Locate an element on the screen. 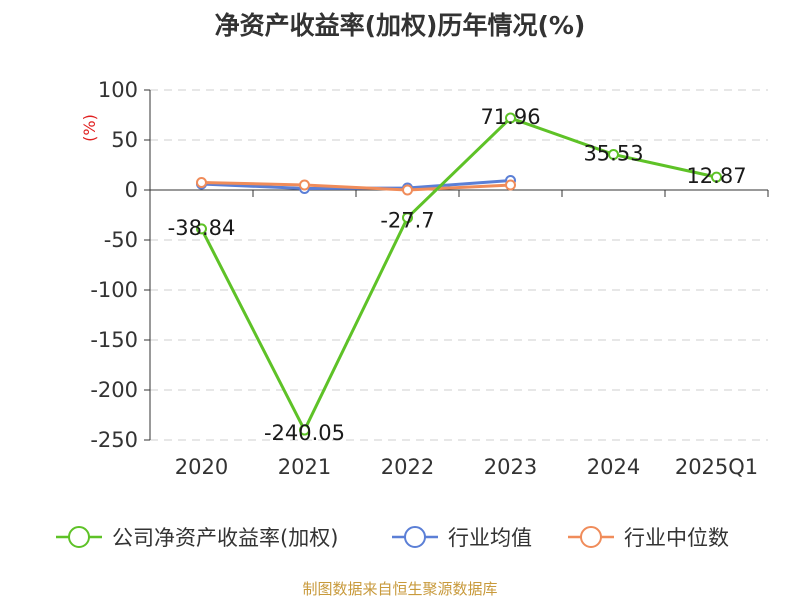 The height and width of the screenshot is (600, 800). data-label: 71.96 is located at coordinates (510, 117).